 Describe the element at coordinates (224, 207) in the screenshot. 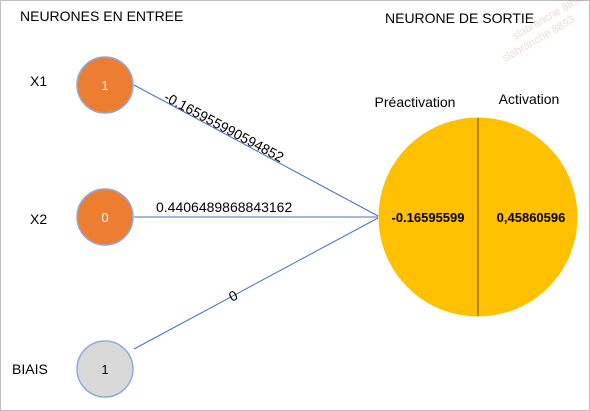

I see `weight-x2: 0.4406489868843162` at that location.